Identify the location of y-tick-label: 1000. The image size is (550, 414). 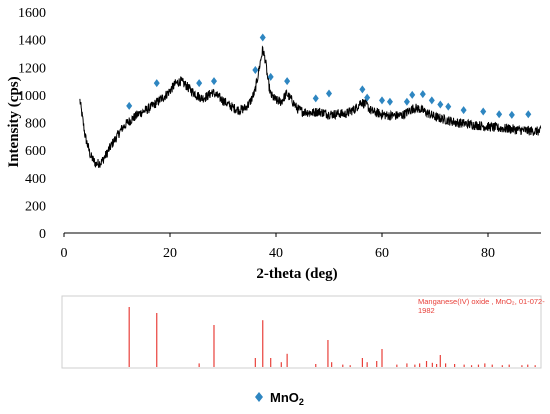
(32, 96).